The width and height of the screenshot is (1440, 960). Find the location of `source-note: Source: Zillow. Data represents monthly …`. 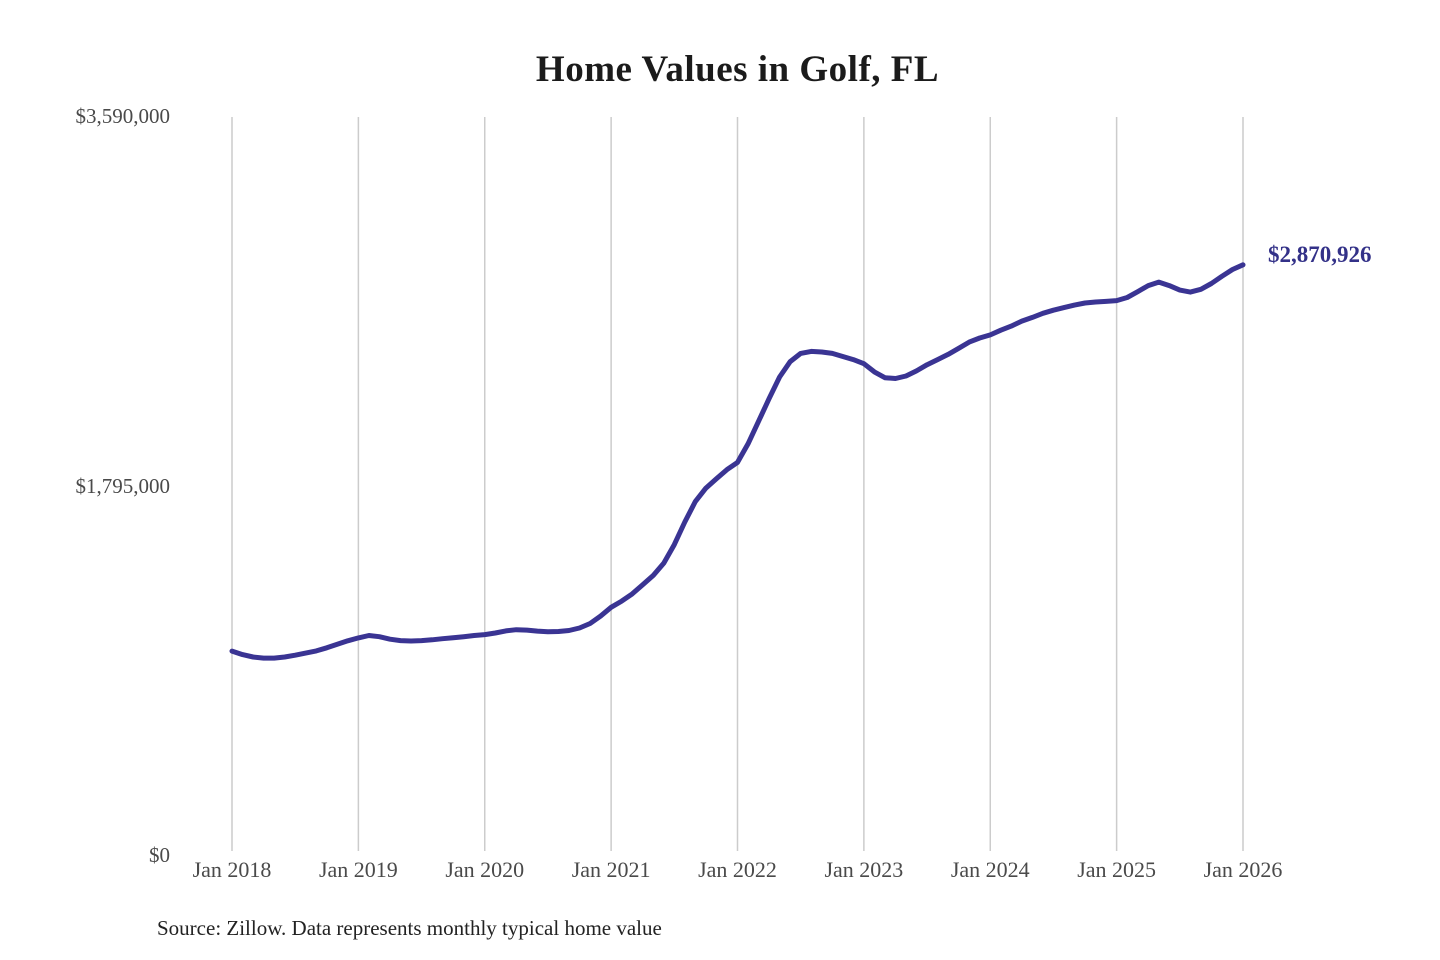

source-note: Source: Zillow. Data represents monthly … is located at coordinates (409, 928).